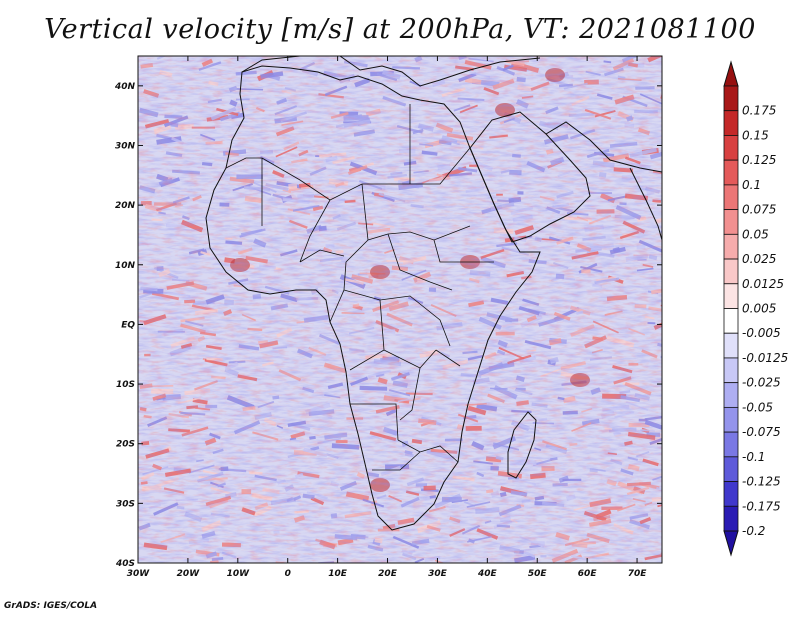 This screenshot has width=800, height=618. Describe the element at coordinates (753, 457) in the screenshot. I see `colorbar-label: -0.1` at that location.